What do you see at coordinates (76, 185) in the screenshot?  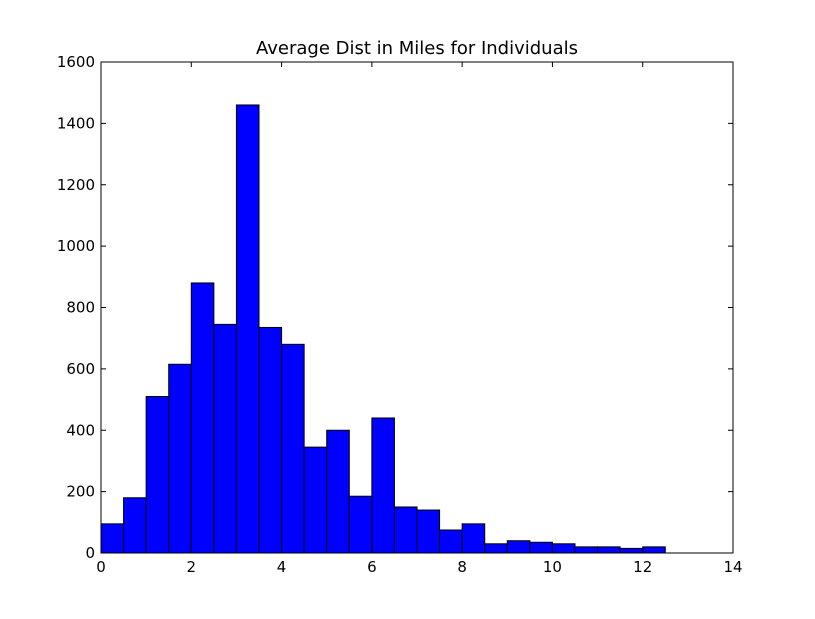 I see `y-tick-label: 1200` at bounding box center [76, 185].